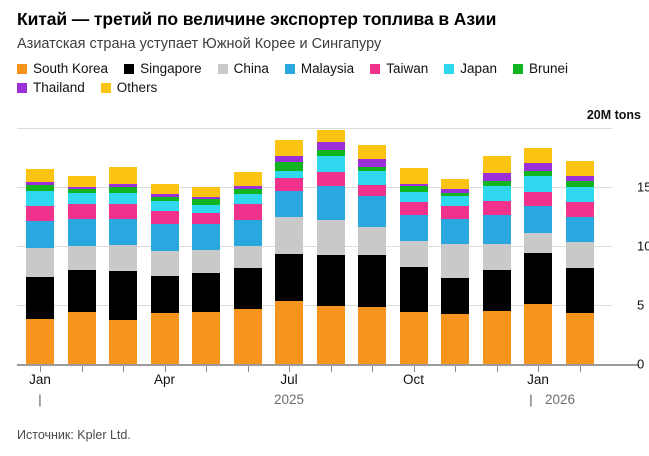 This screenshot has width=649, height=456. What do you see at coordinates (40, 399) in the screenshot?
I see `year-boundary-mark-2025: |` at bounding box center [40, 399].